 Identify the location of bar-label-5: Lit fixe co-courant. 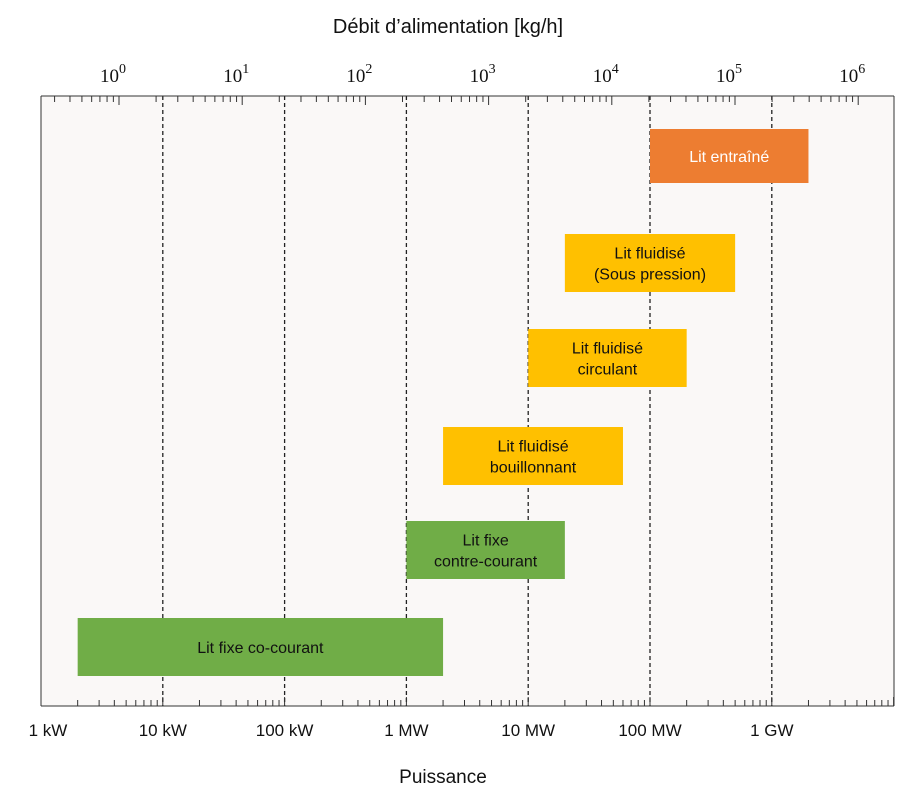
(260, 648).